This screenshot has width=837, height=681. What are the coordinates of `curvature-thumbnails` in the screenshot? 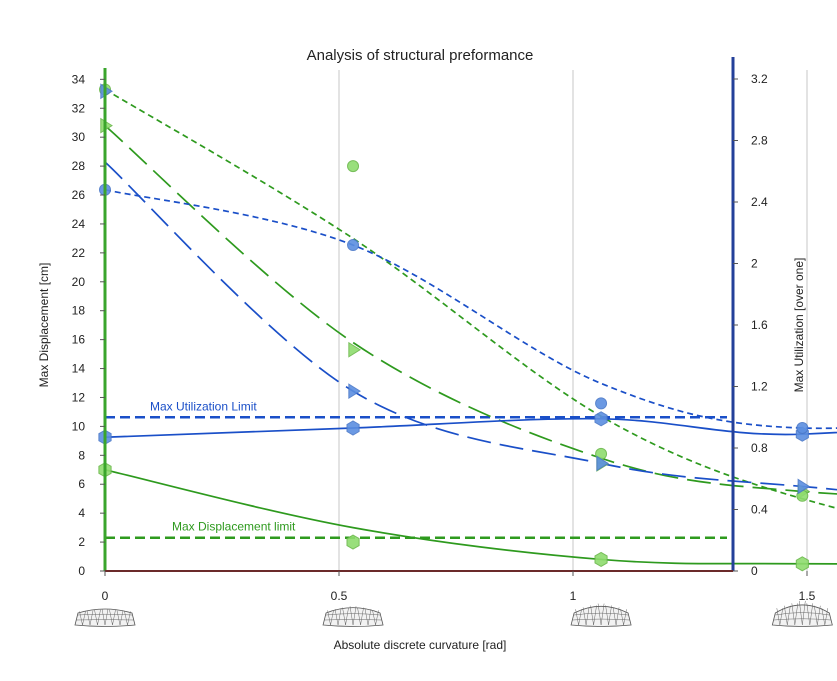 It's located at (453, 613).